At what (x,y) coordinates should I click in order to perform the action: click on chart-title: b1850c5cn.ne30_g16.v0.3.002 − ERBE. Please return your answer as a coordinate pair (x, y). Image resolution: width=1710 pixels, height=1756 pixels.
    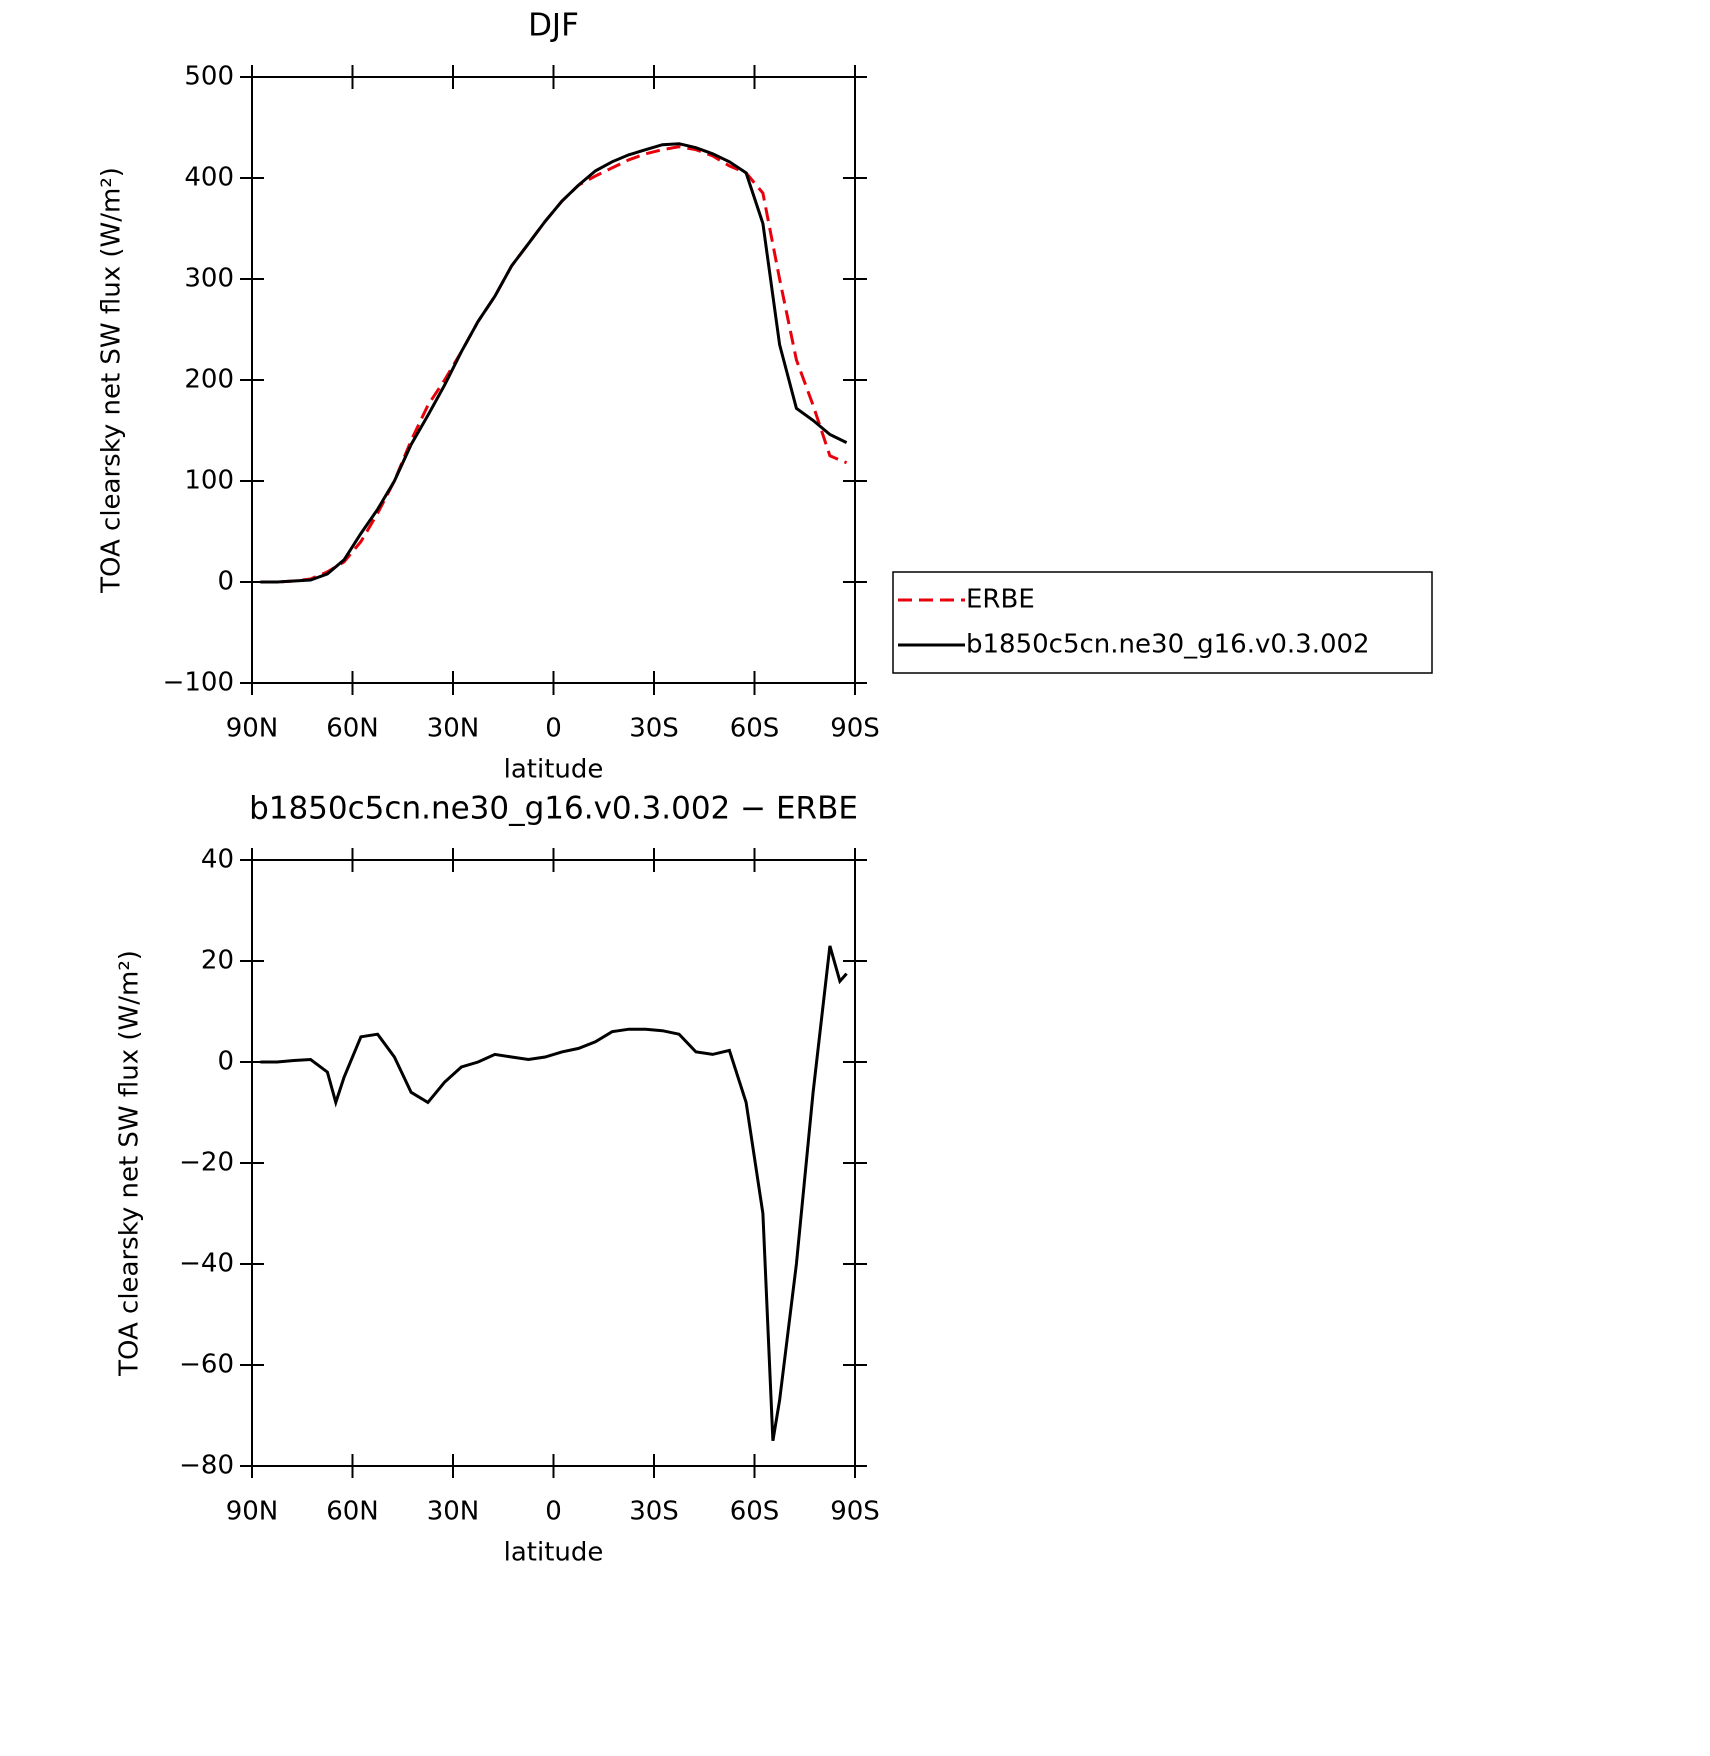
    Looking at the image, I should click on (553, 809).